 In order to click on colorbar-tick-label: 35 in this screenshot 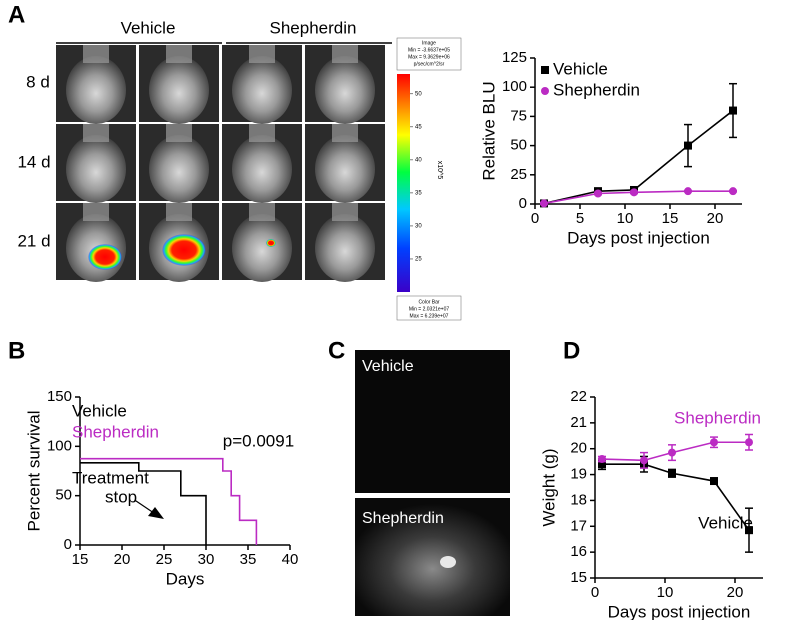, I will do `click(418, 193)`.